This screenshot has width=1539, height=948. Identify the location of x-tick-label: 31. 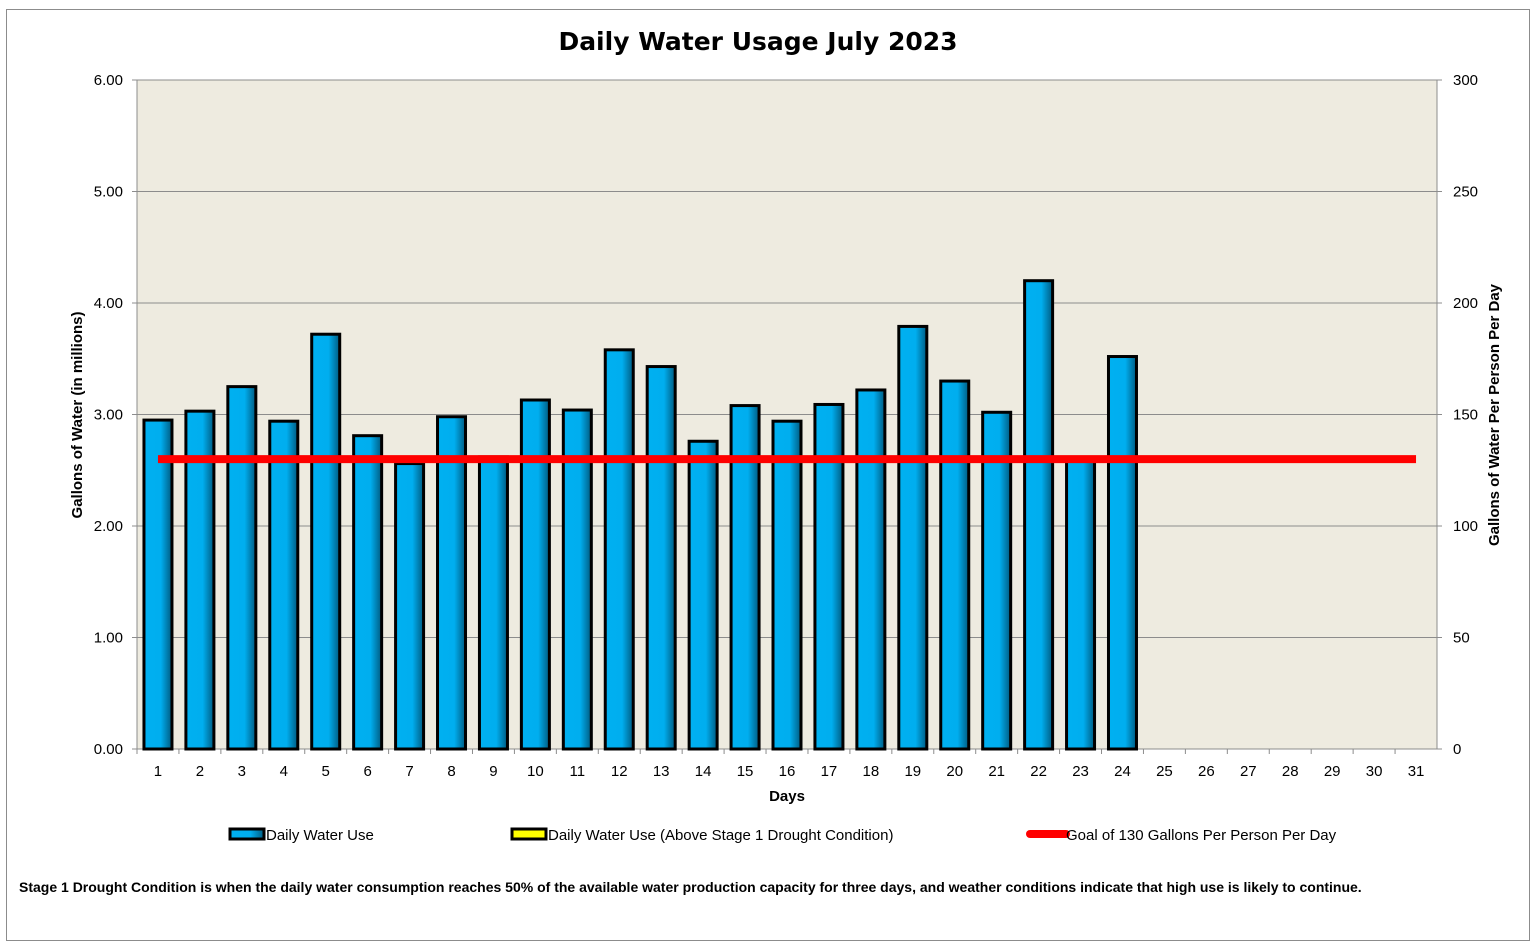
(1416, 771).